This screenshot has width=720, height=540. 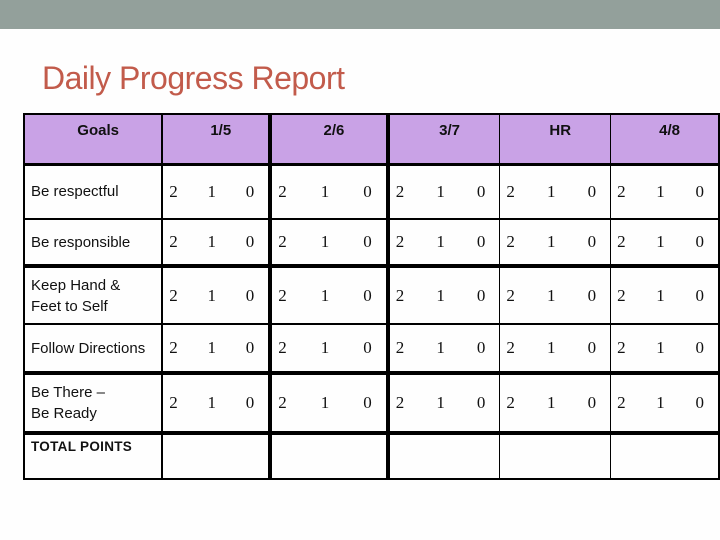 I want to click on goal-label-cell: Be There – Be Ready, so click(x=68, y=403).